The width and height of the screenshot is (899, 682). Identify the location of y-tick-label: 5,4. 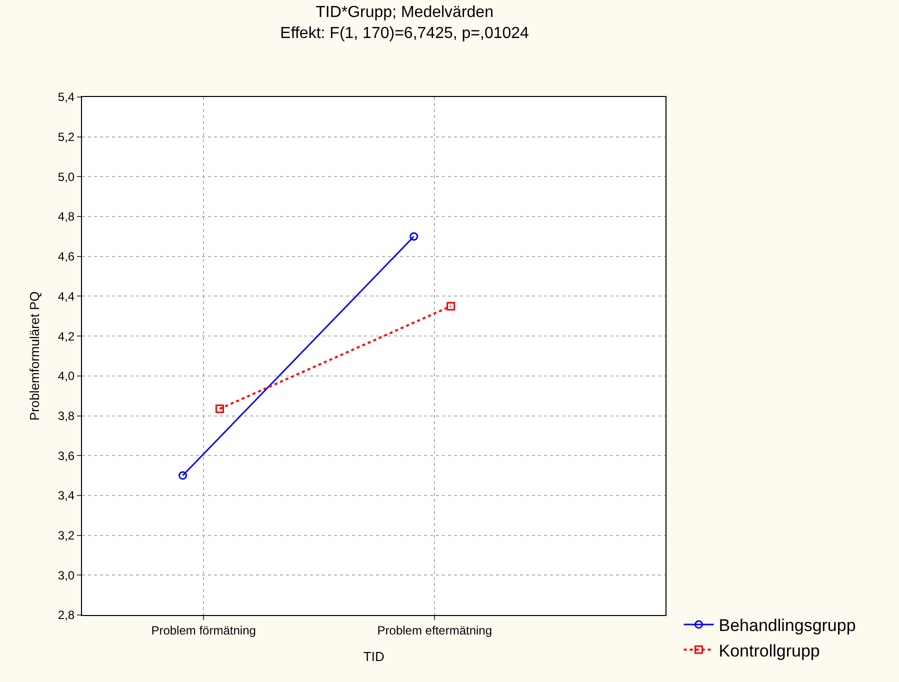
(66, 97).